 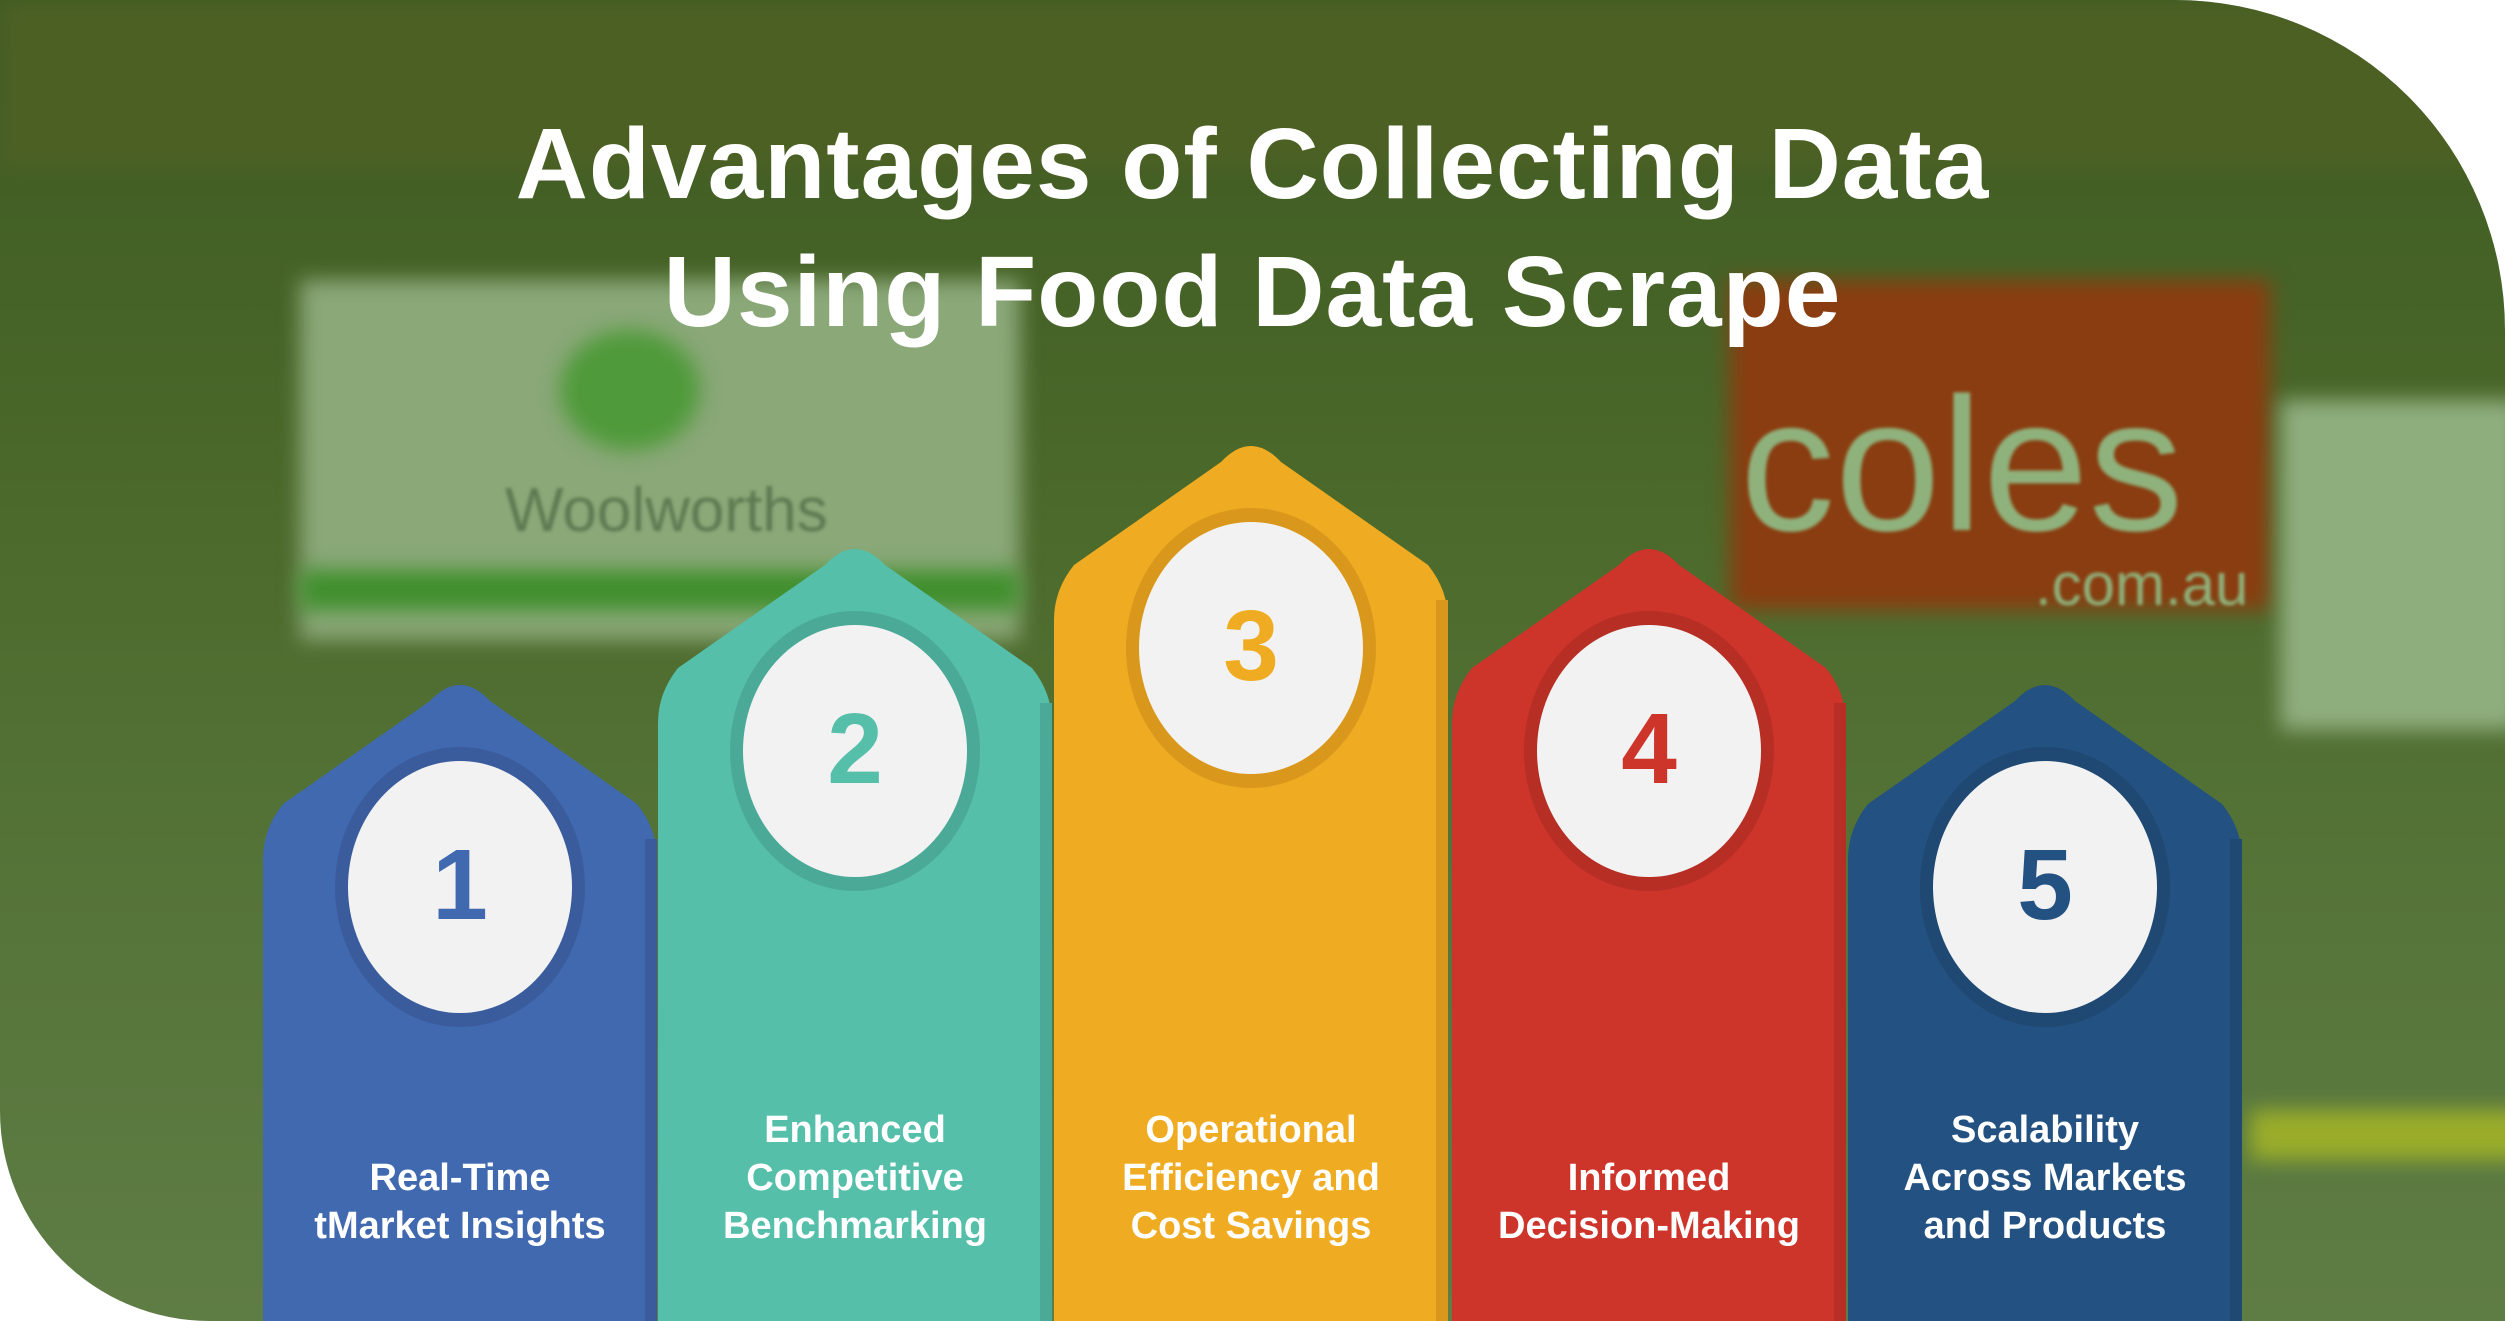 I want to click on coles-sign-text: coles, so click(x=1962, y=465).